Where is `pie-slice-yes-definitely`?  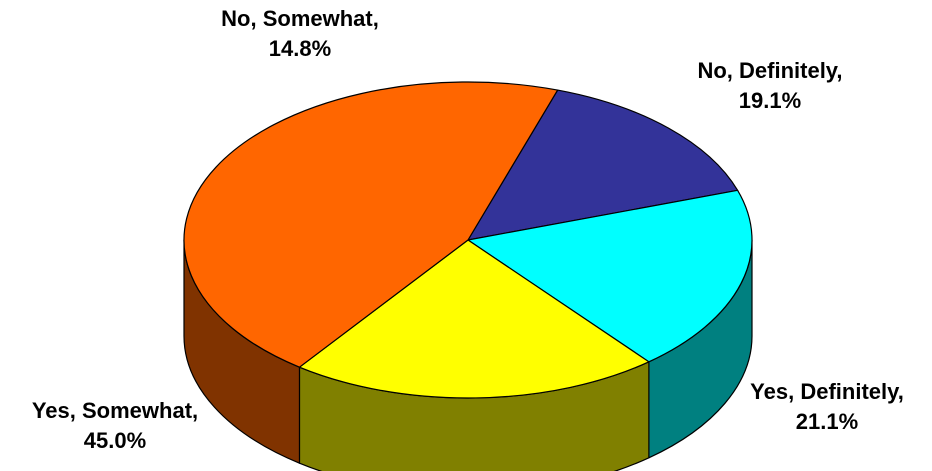 pie-slice-yes-definitely is located at coordinates (474, 319).